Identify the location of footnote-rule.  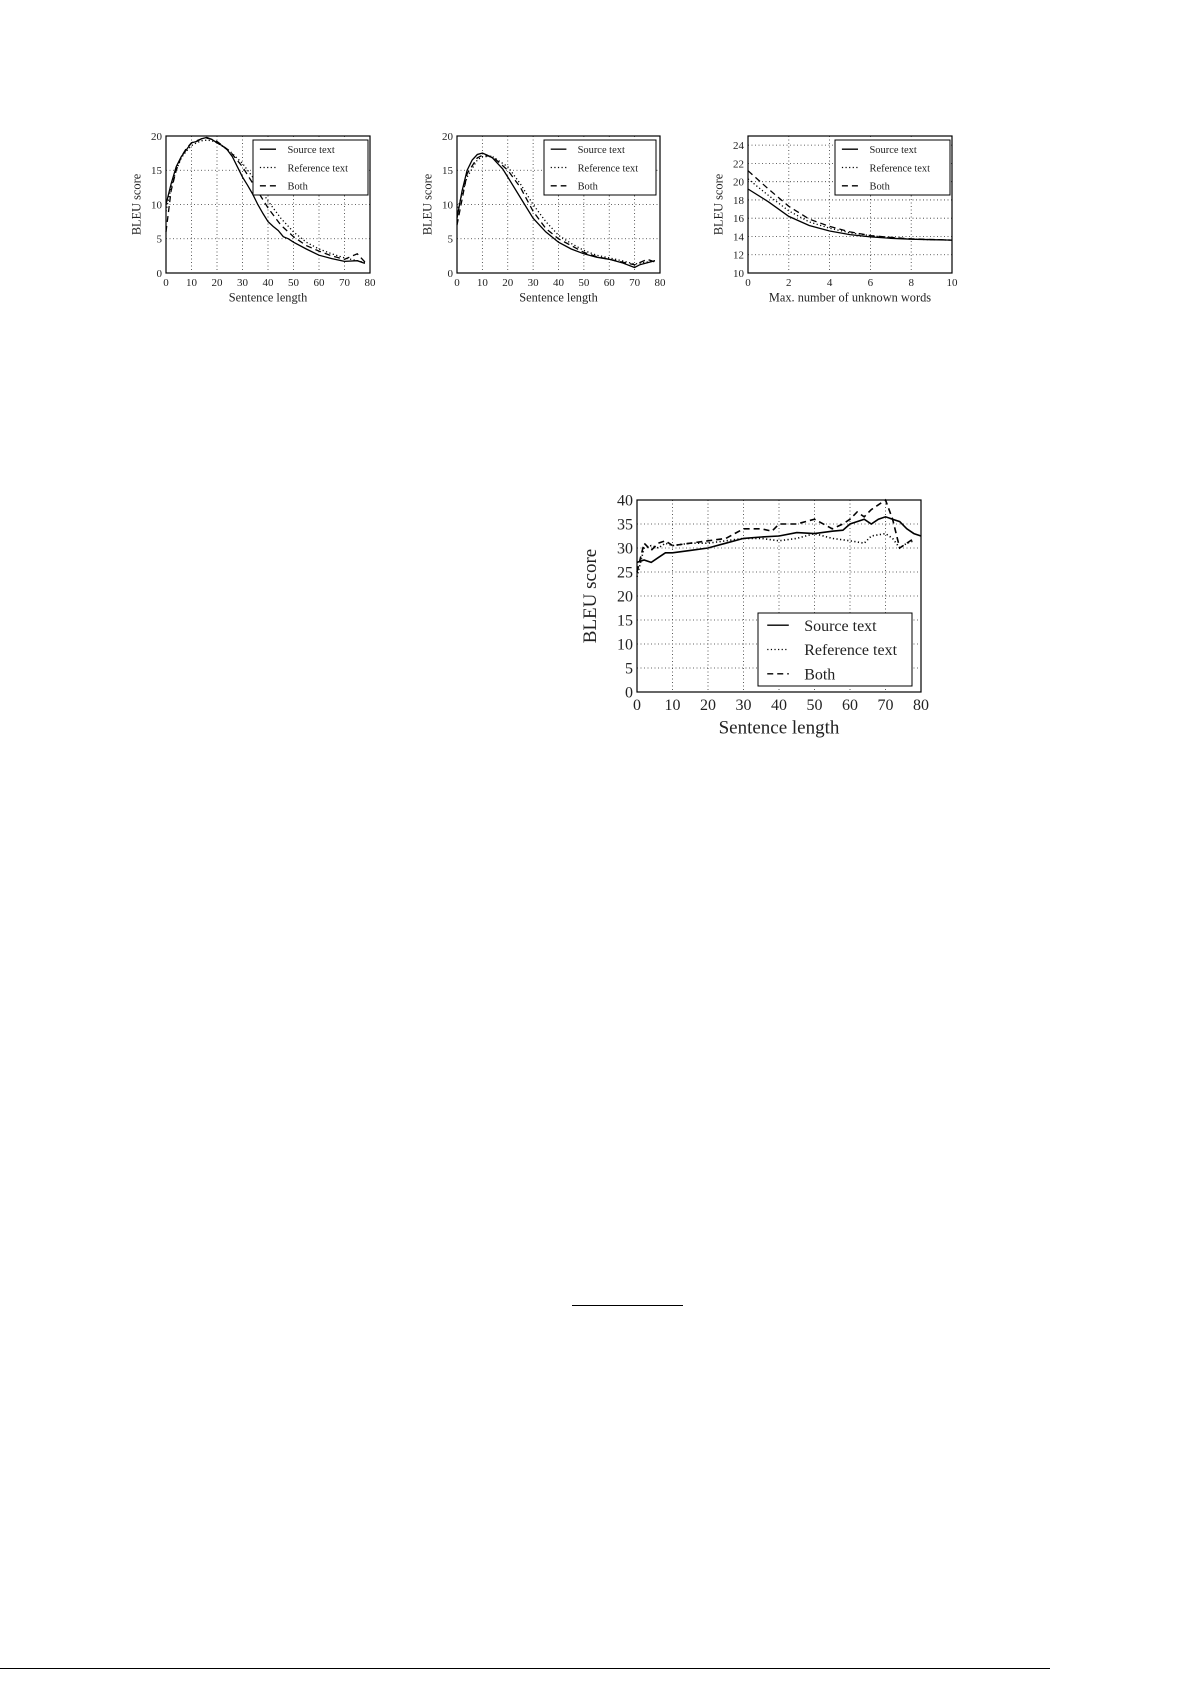
(627, 1305).